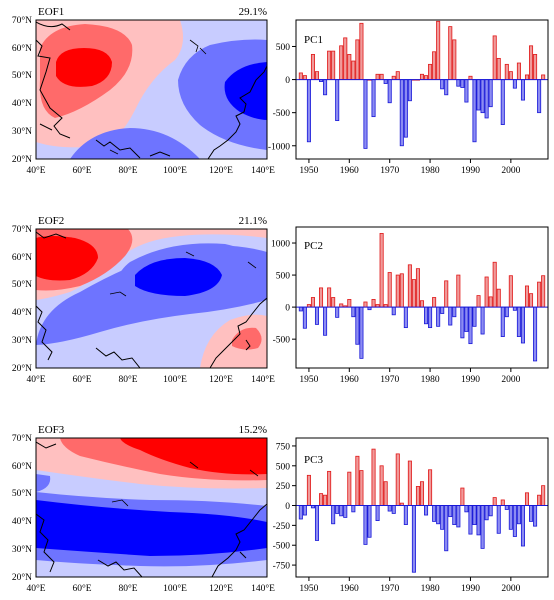 Image resolution: width=554 pixels, height=600 pixels. I want to click on pc2-bar-1954, so click(325, 321).